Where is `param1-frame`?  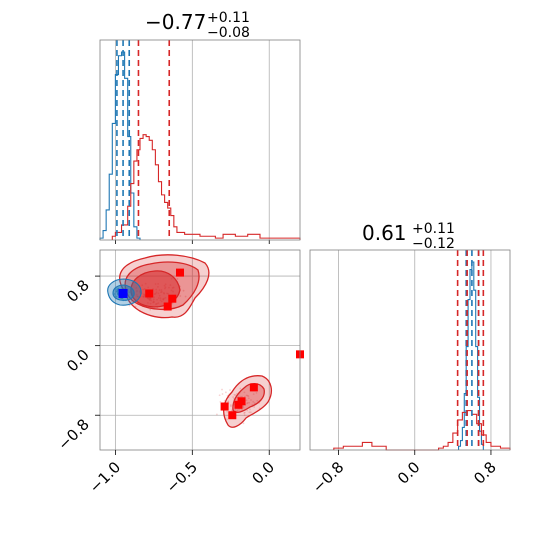 param1-frame is located at coordinates (200, 140).